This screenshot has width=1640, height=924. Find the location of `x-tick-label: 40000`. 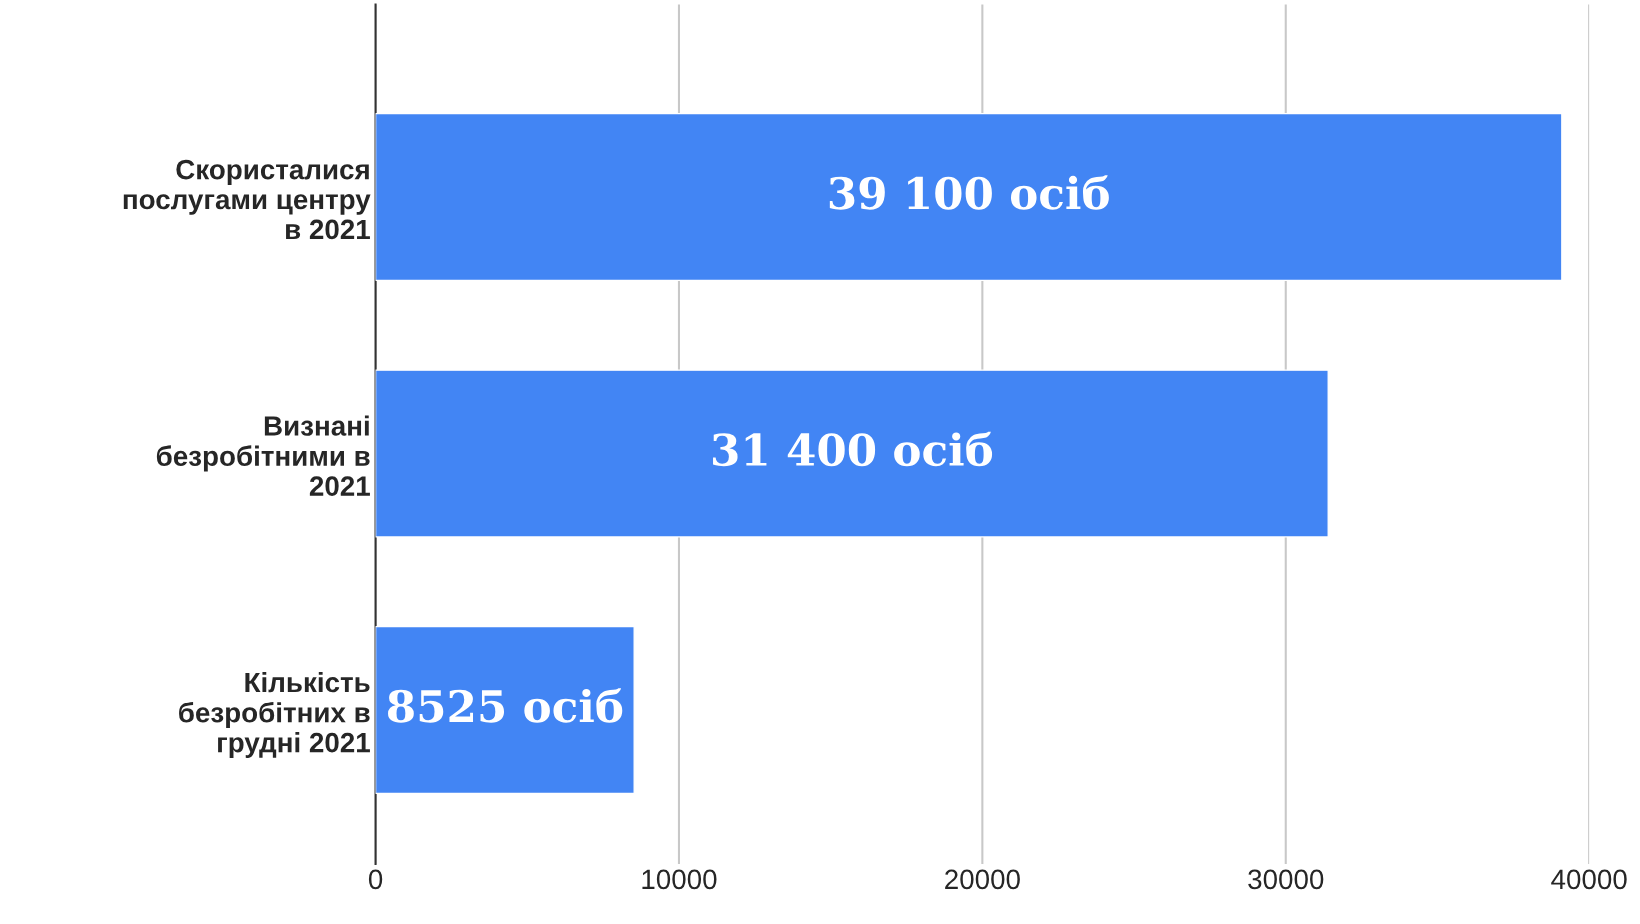

x-tick-label: 40000 is located at coordinates (1589, 879).